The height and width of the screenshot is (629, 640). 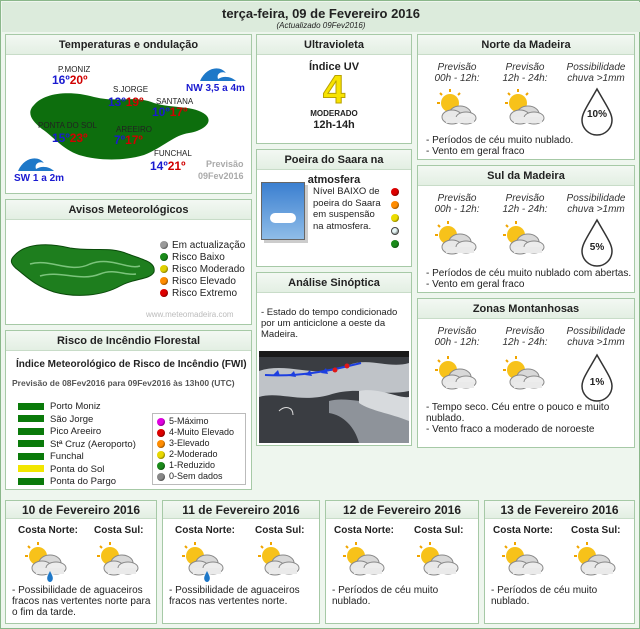 I want to click on place-label: FUNCHAL, so click(x=173, y=153).